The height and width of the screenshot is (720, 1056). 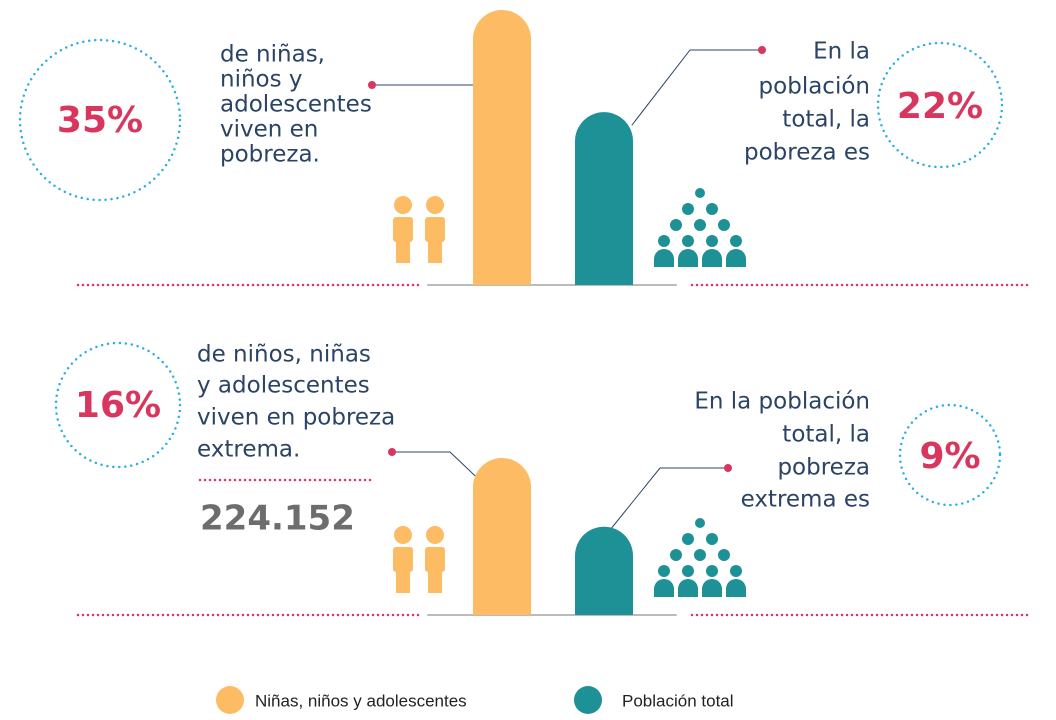 I want to click on description: pobreza es, so click(x=807, y=153).